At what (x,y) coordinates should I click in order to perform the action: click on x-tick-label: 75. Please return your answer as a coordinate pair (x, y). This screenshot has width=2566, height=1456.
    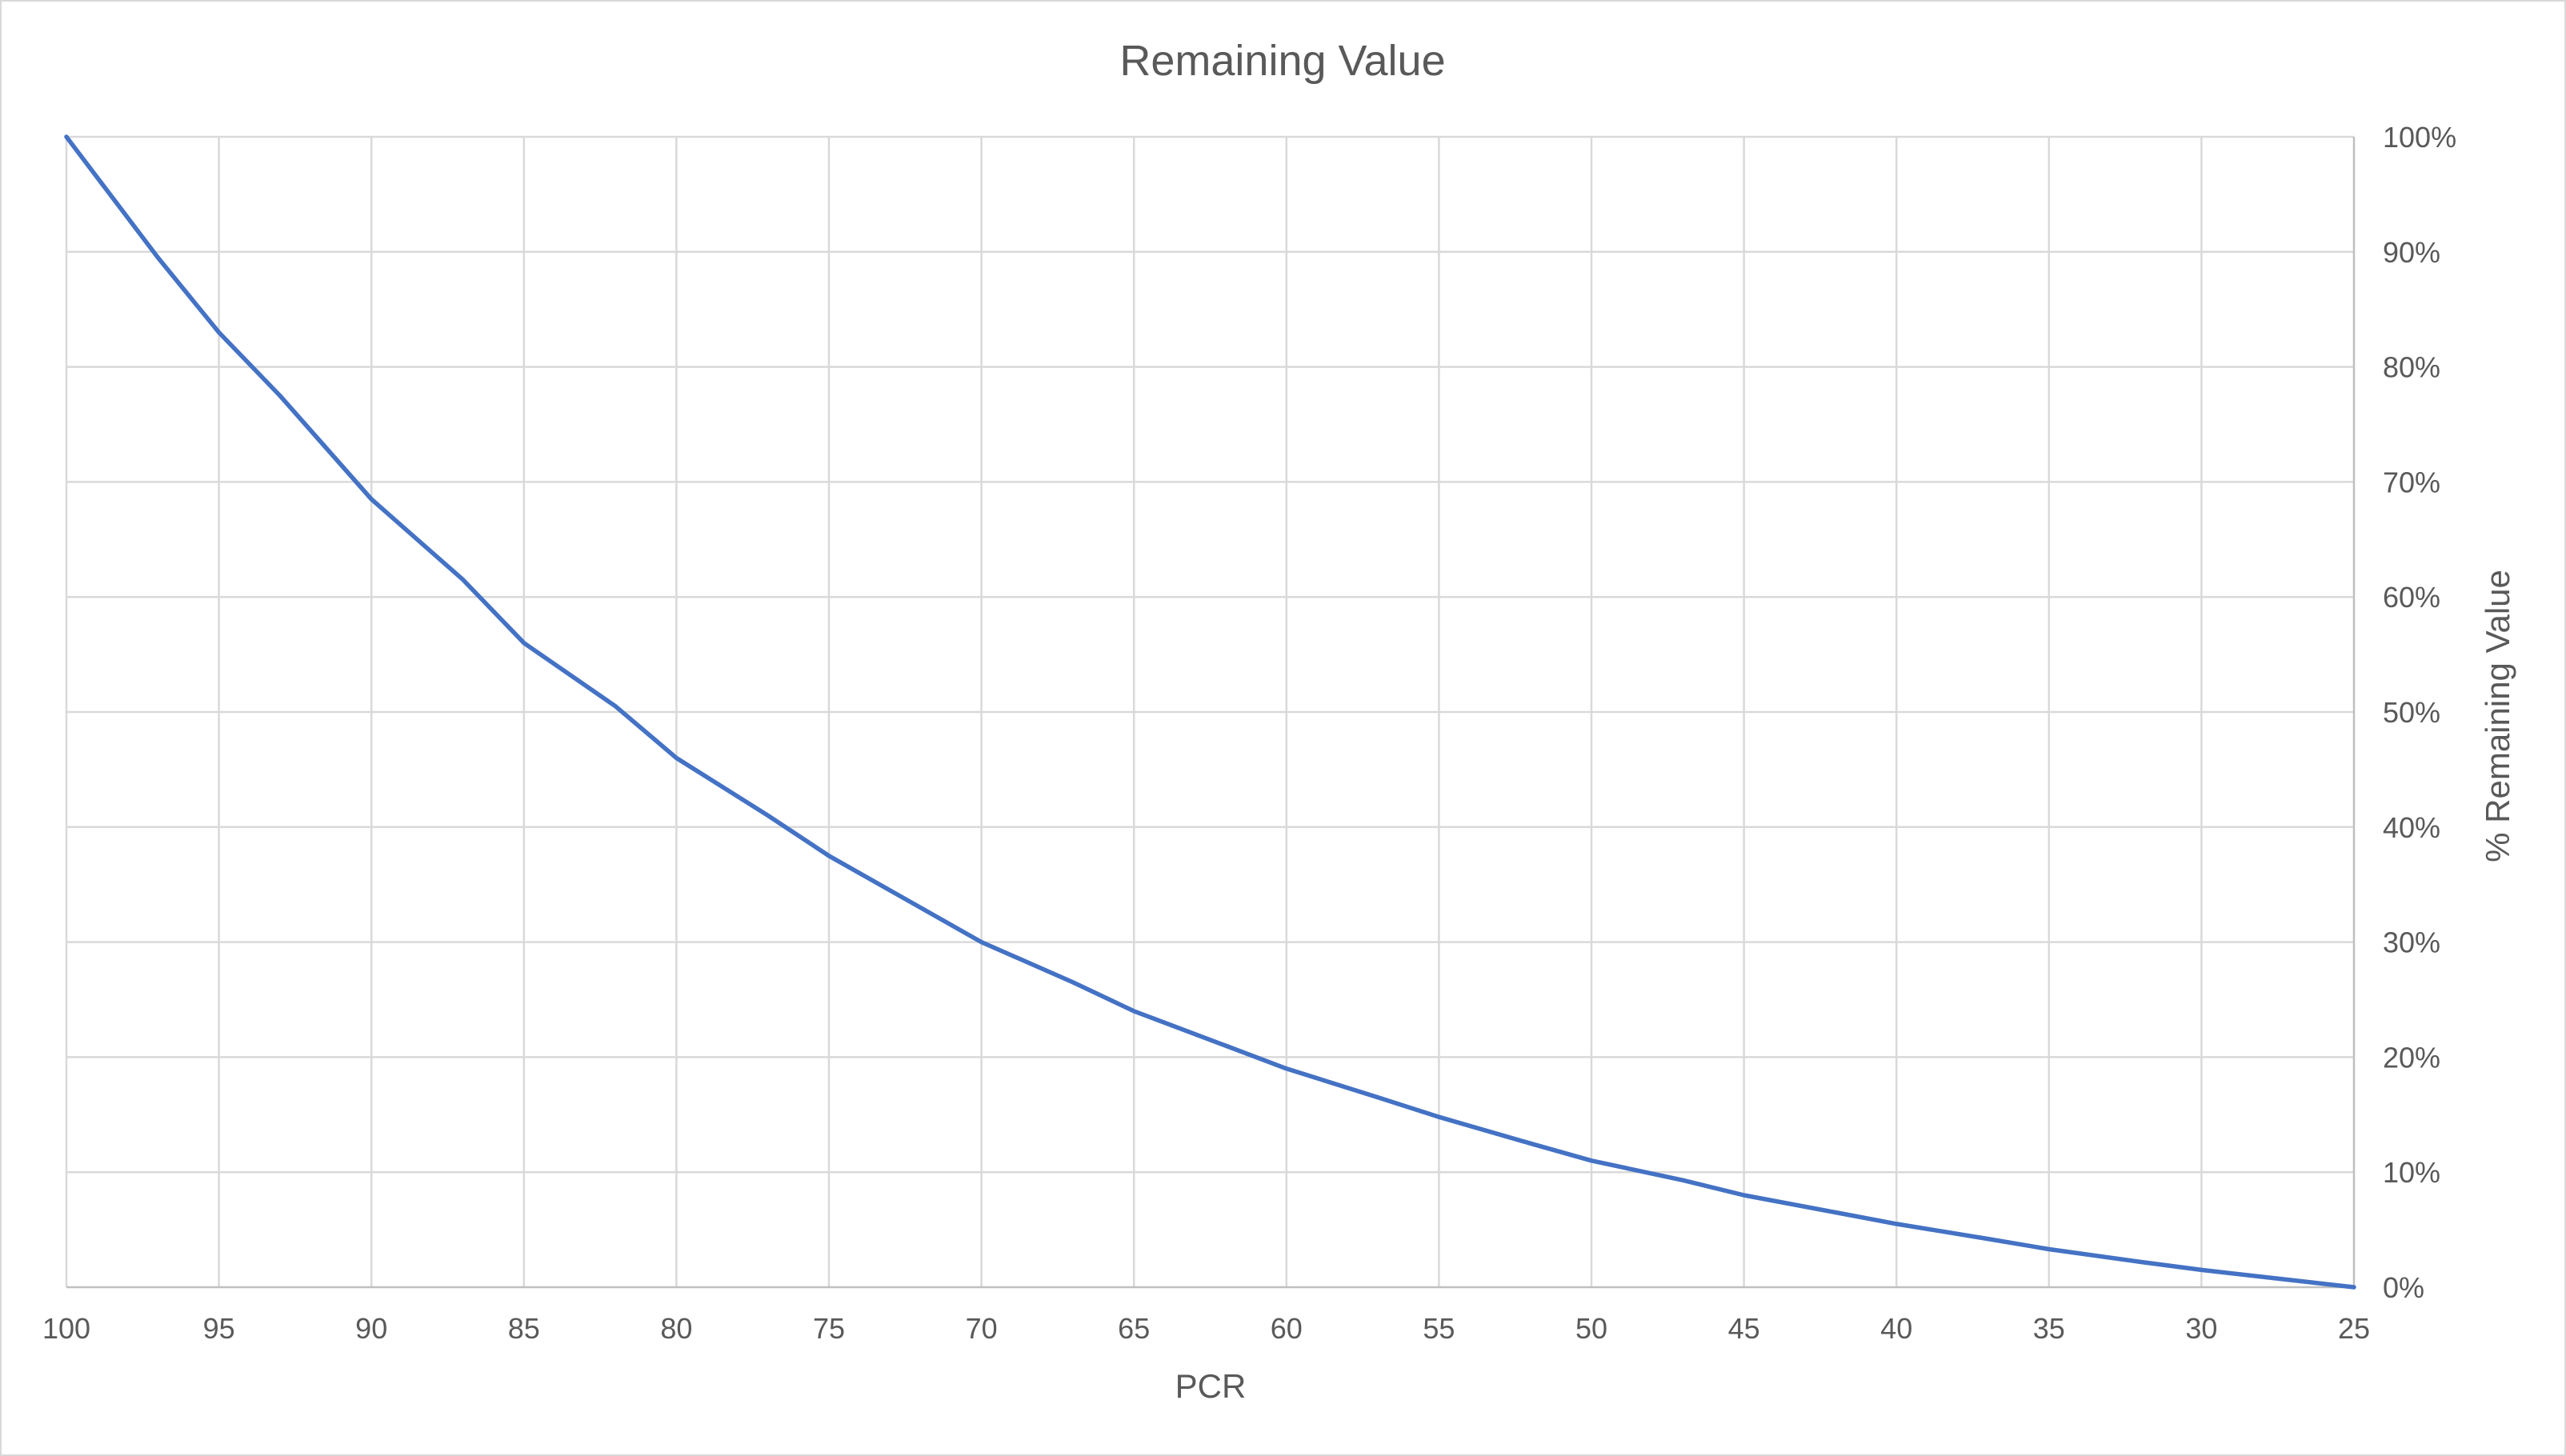
    Looking at the image, I should click on (829, 1328).